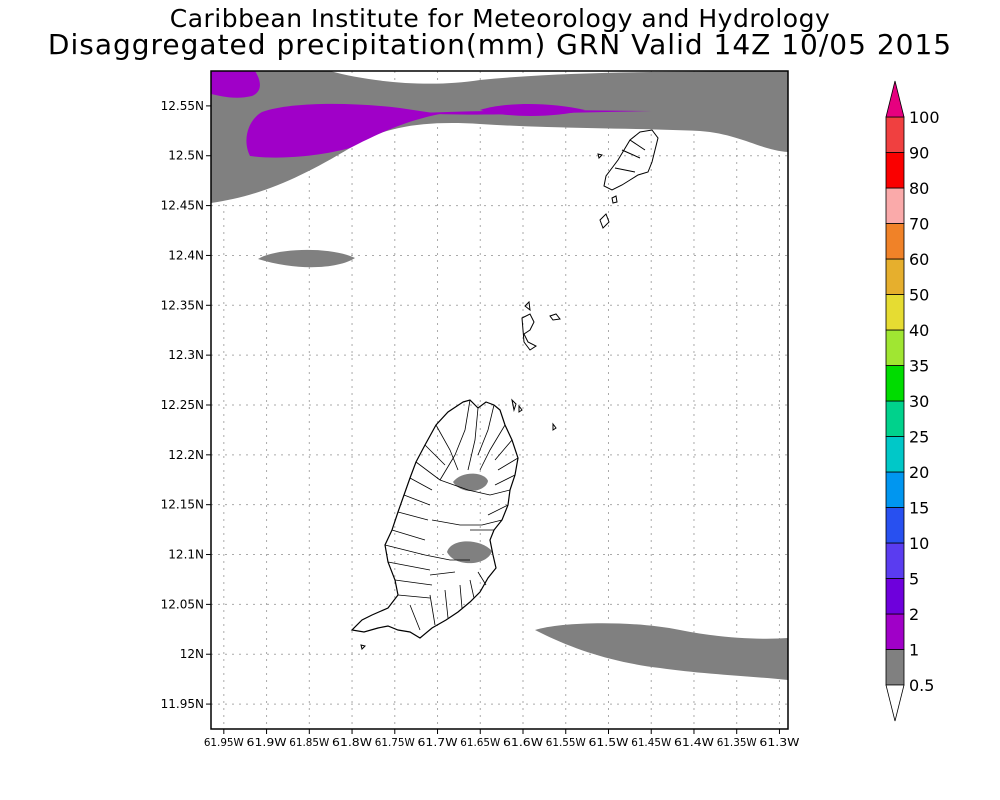 Image resolution: width=1000 pixels, height=800 pixels. Describe the element at coordinates (182, 206) in the screenshot. I see `lat-label: 12.45N` at that location.